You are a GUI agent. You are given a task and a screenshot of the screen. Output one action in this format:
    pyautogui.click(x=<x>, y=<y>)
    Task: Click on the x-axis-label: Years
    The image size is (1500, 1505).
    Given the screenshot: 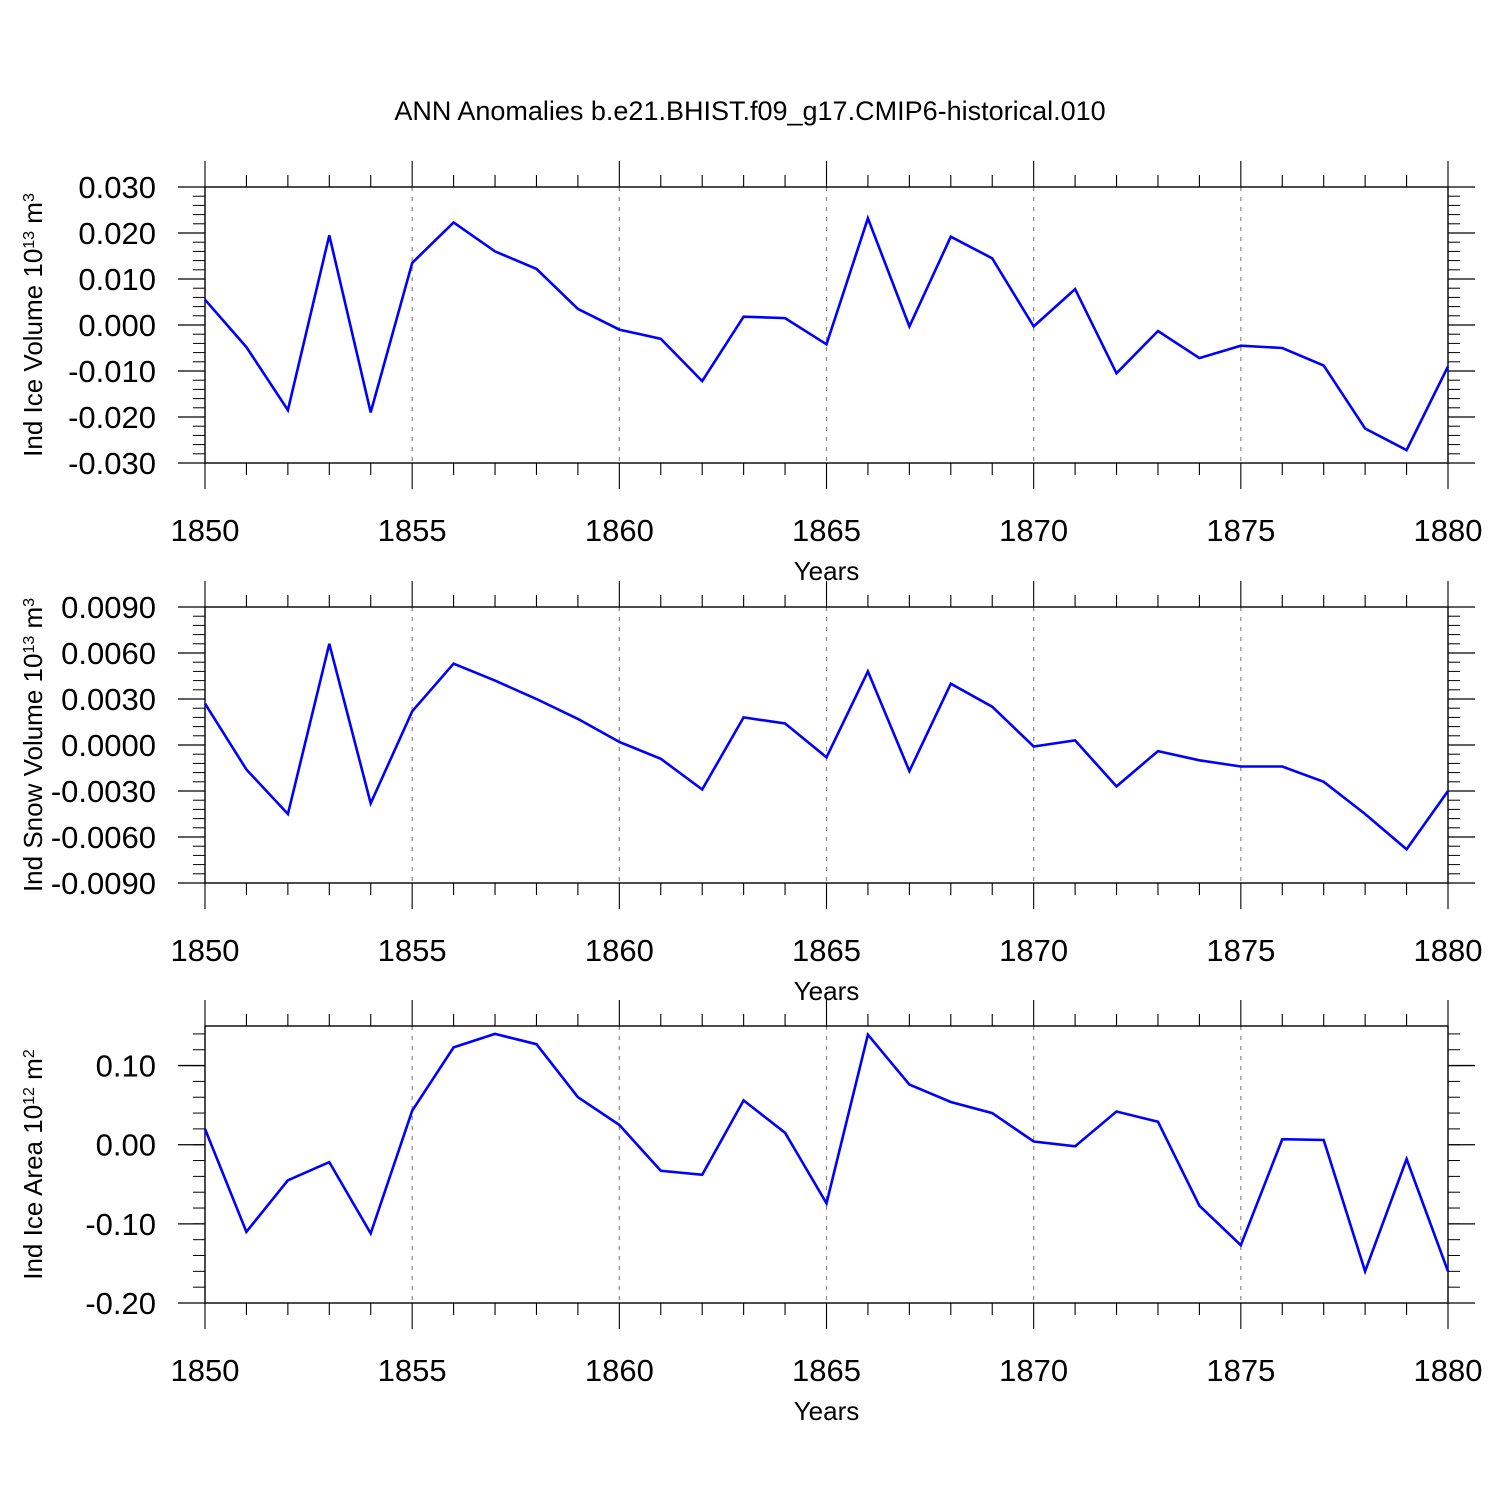 What is the action you would take?
    pyautogui.click(x=827, y=1411)
    